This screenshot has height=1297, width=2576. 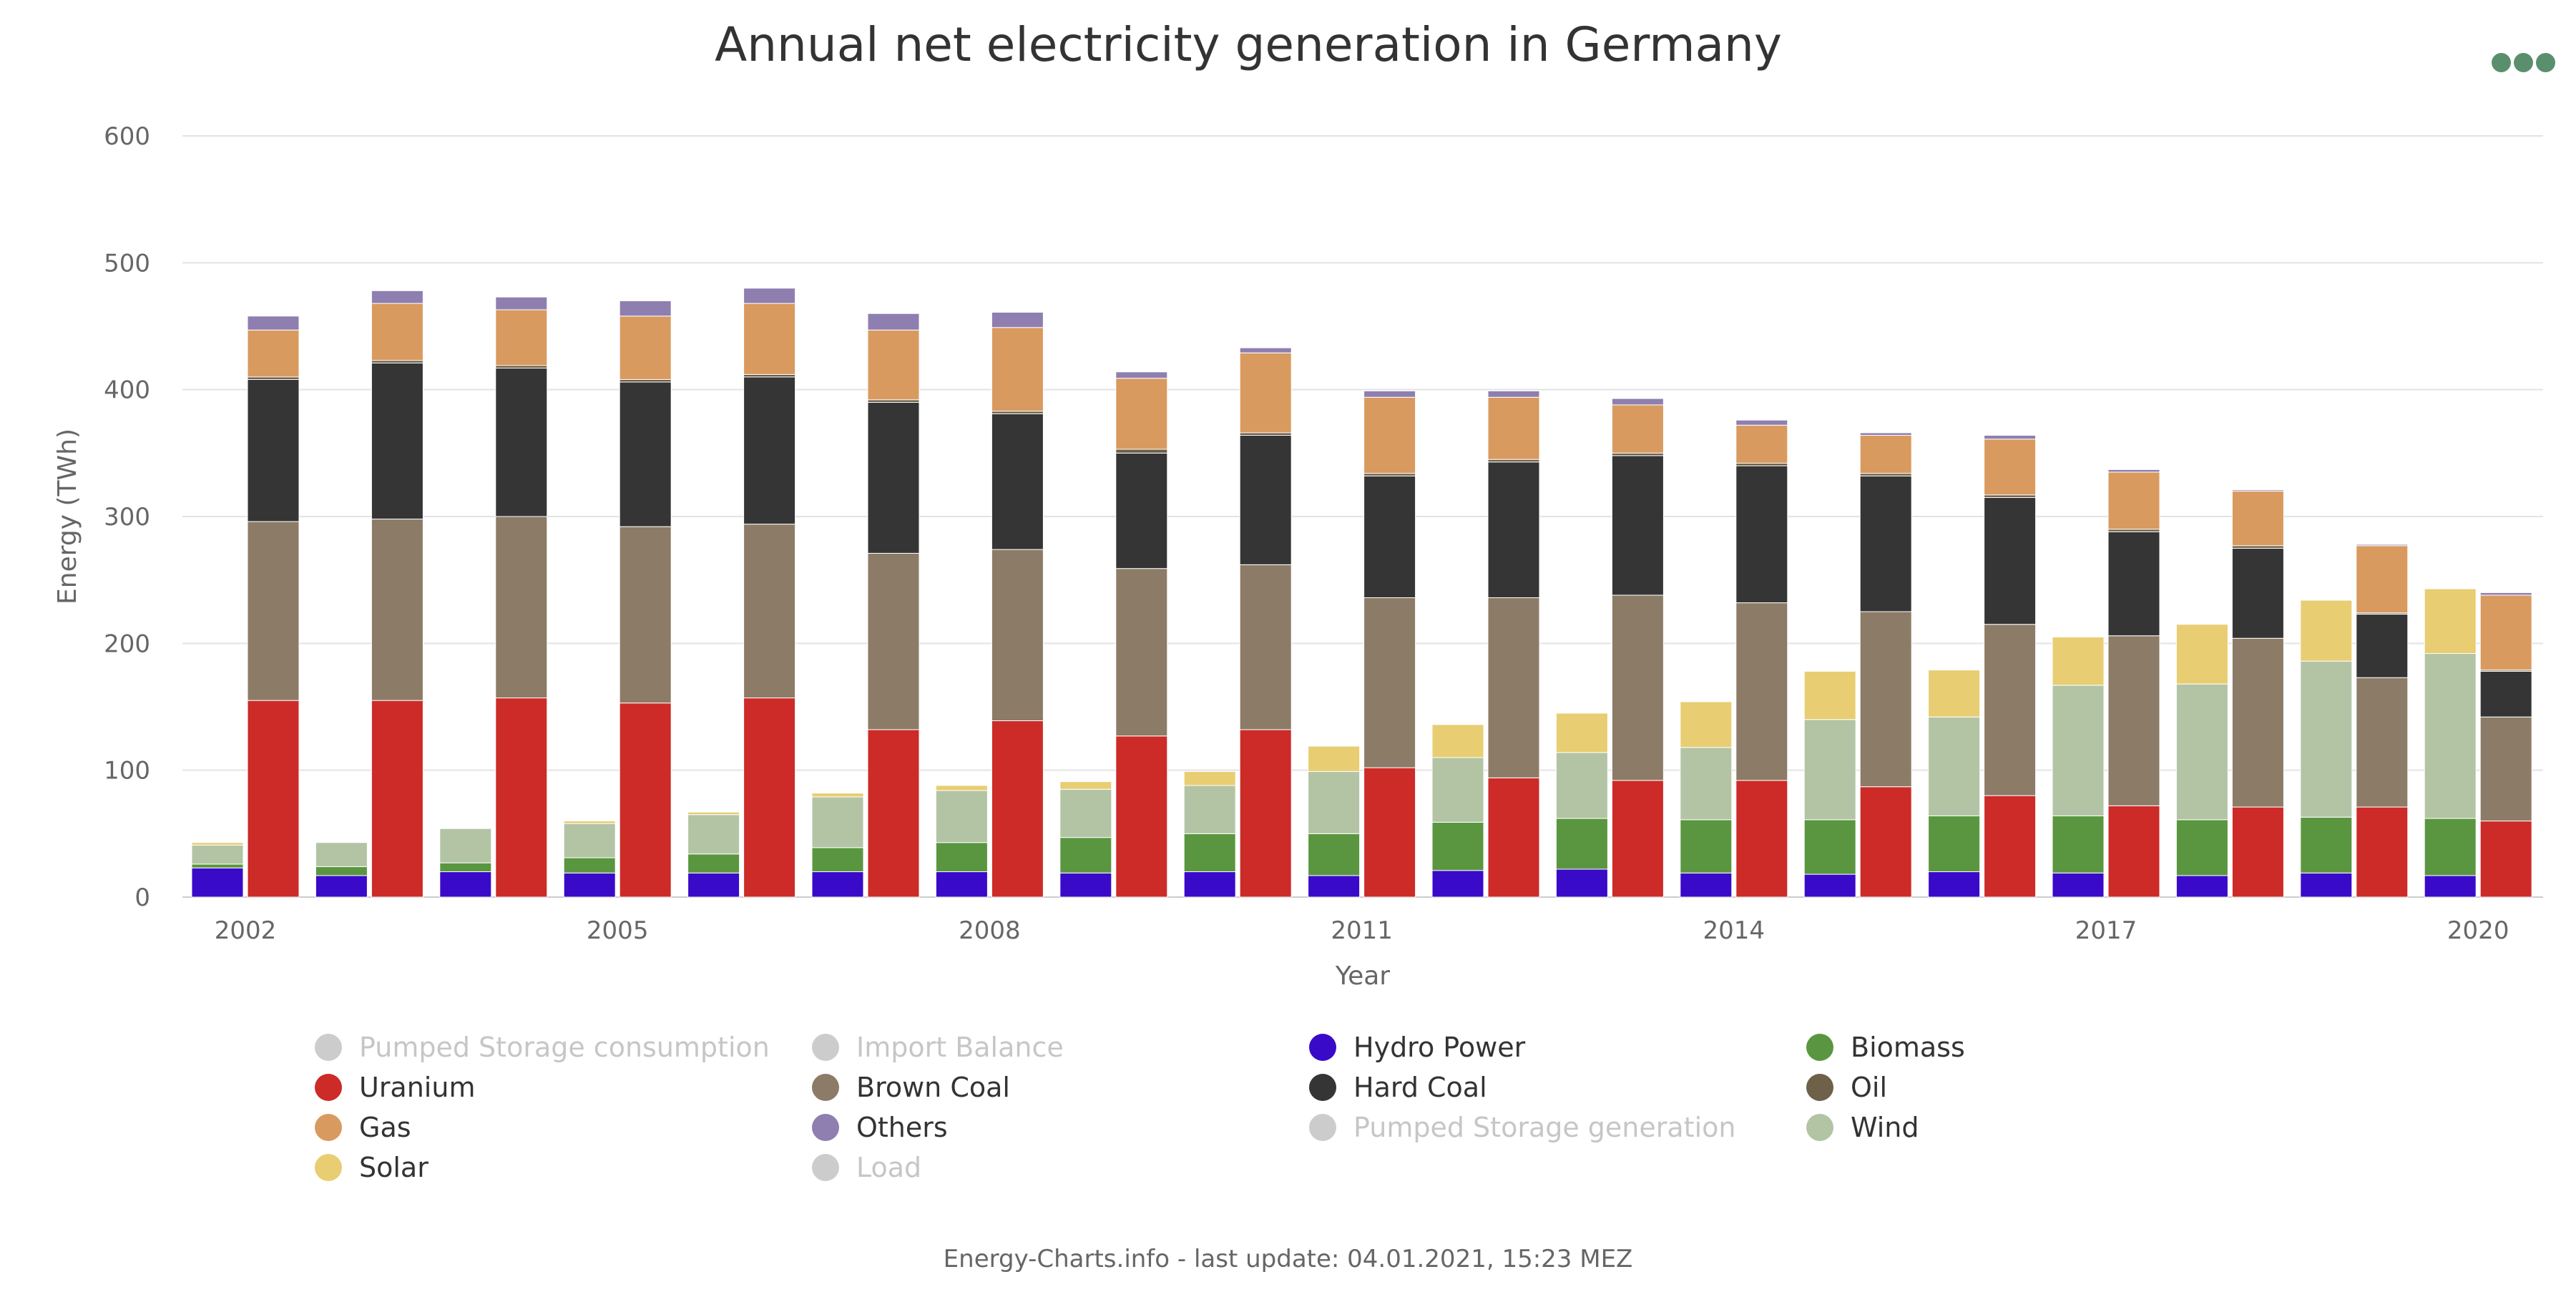 I want to click on legend-item-pumped-storage-generation: Pumped Storage generation, so click(x=1522, y=1127).